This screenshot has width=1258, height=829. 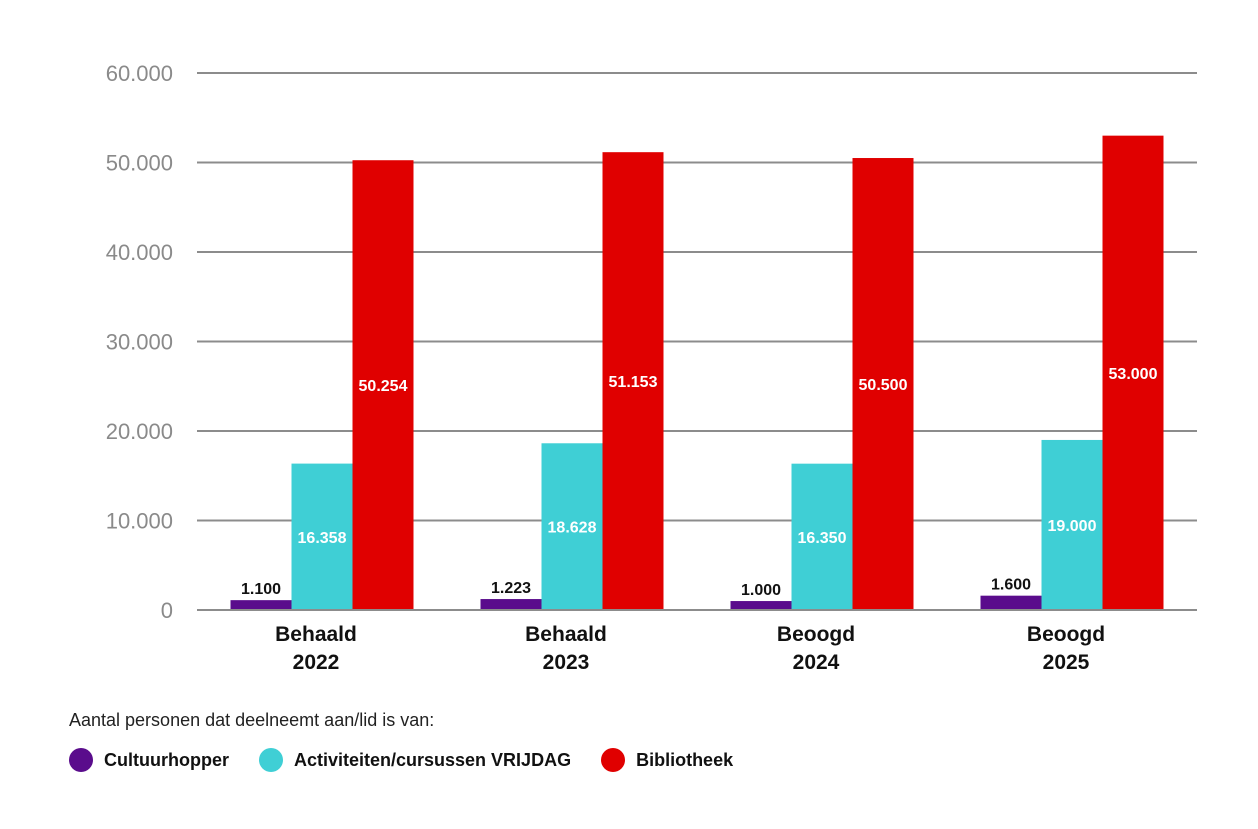 I want to click on x-tick-label: 2025, so click(x=1066, y=662).